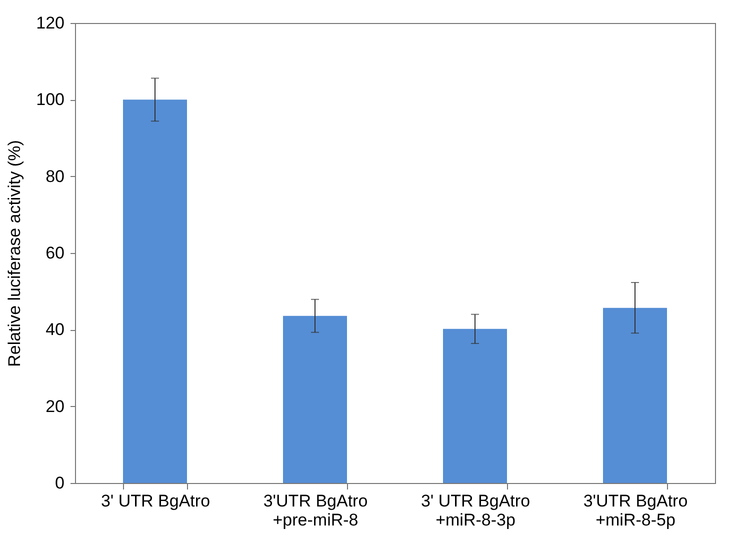  I want to click on y-axis-title: Relative luciferase activity (%), so click(14, 253).